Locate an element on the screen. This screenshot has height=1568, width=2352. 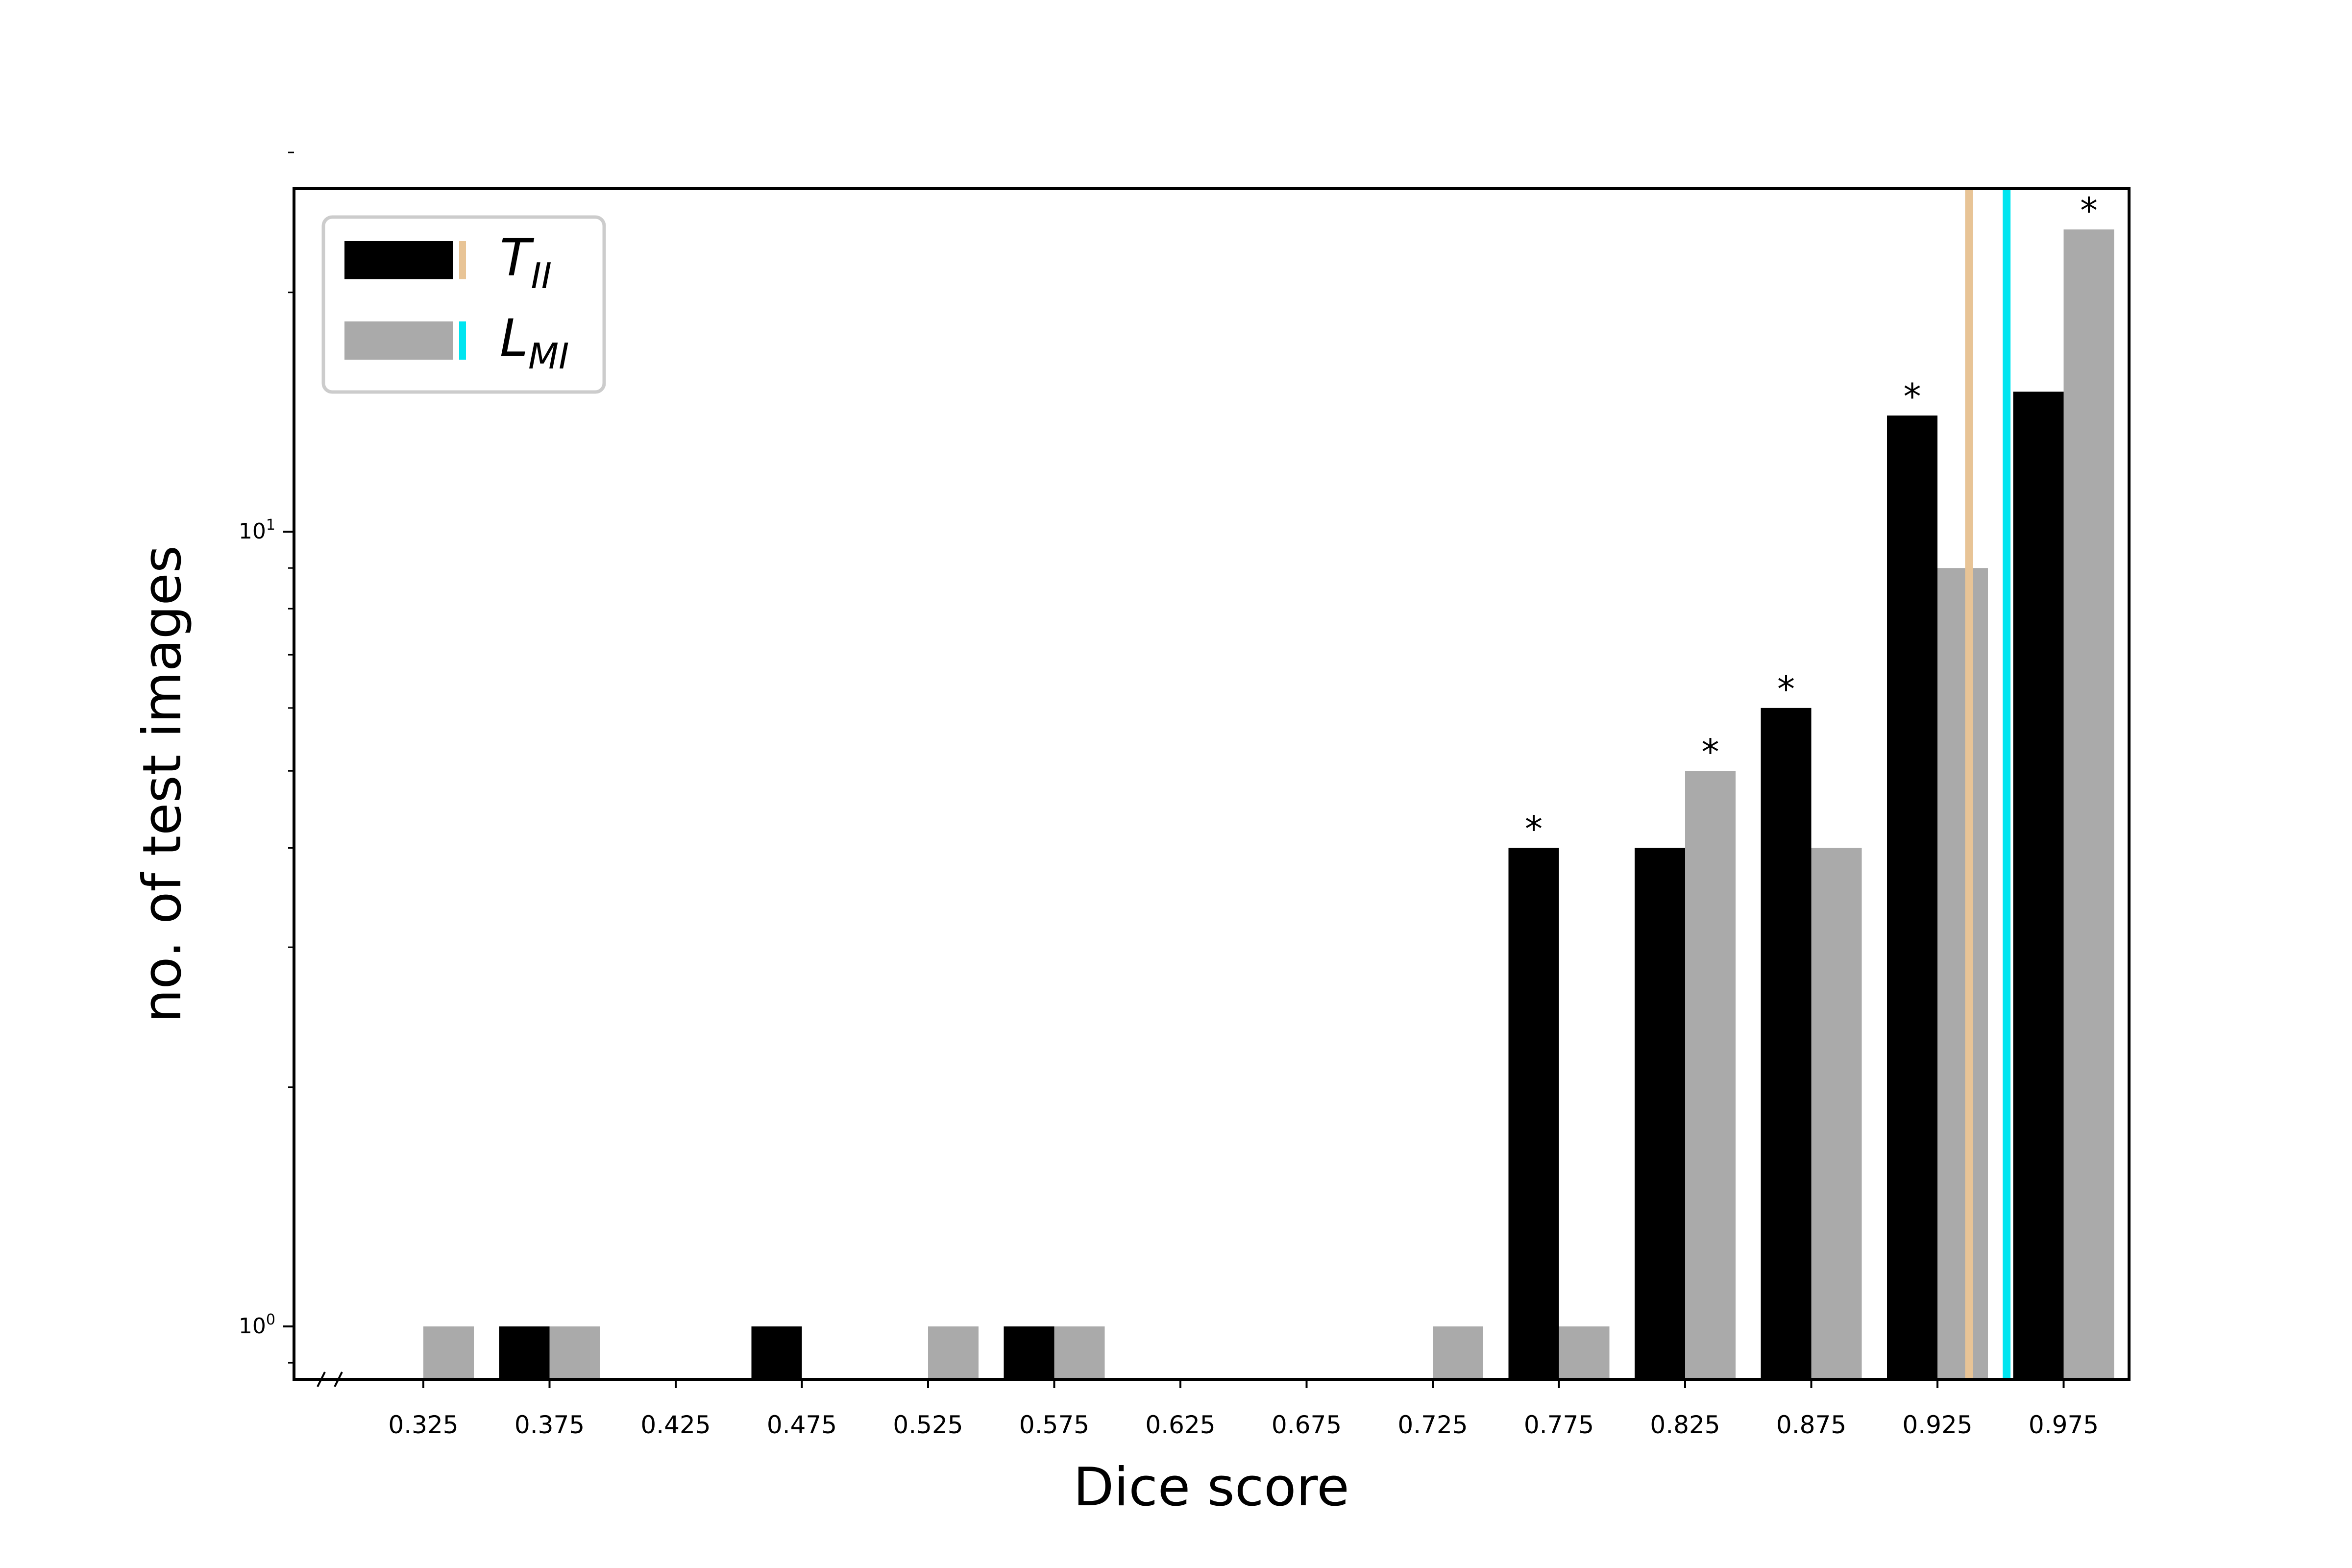
x-tick-label: 0.575 is located at coordinates (1054, 1425).